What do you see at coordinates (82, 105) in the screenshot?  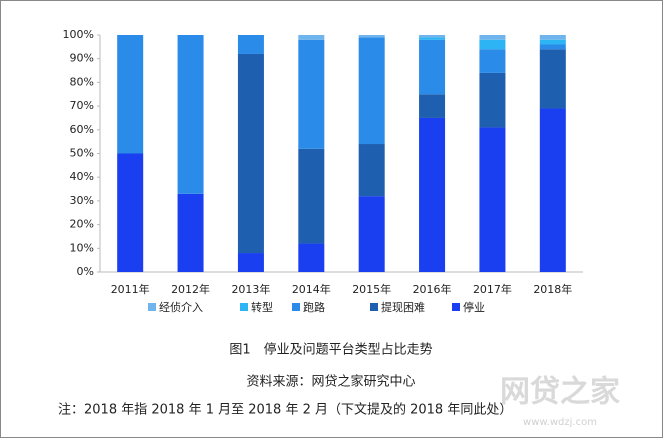 I see `y-tick-label: 70%` at bounding box center [82, 105].